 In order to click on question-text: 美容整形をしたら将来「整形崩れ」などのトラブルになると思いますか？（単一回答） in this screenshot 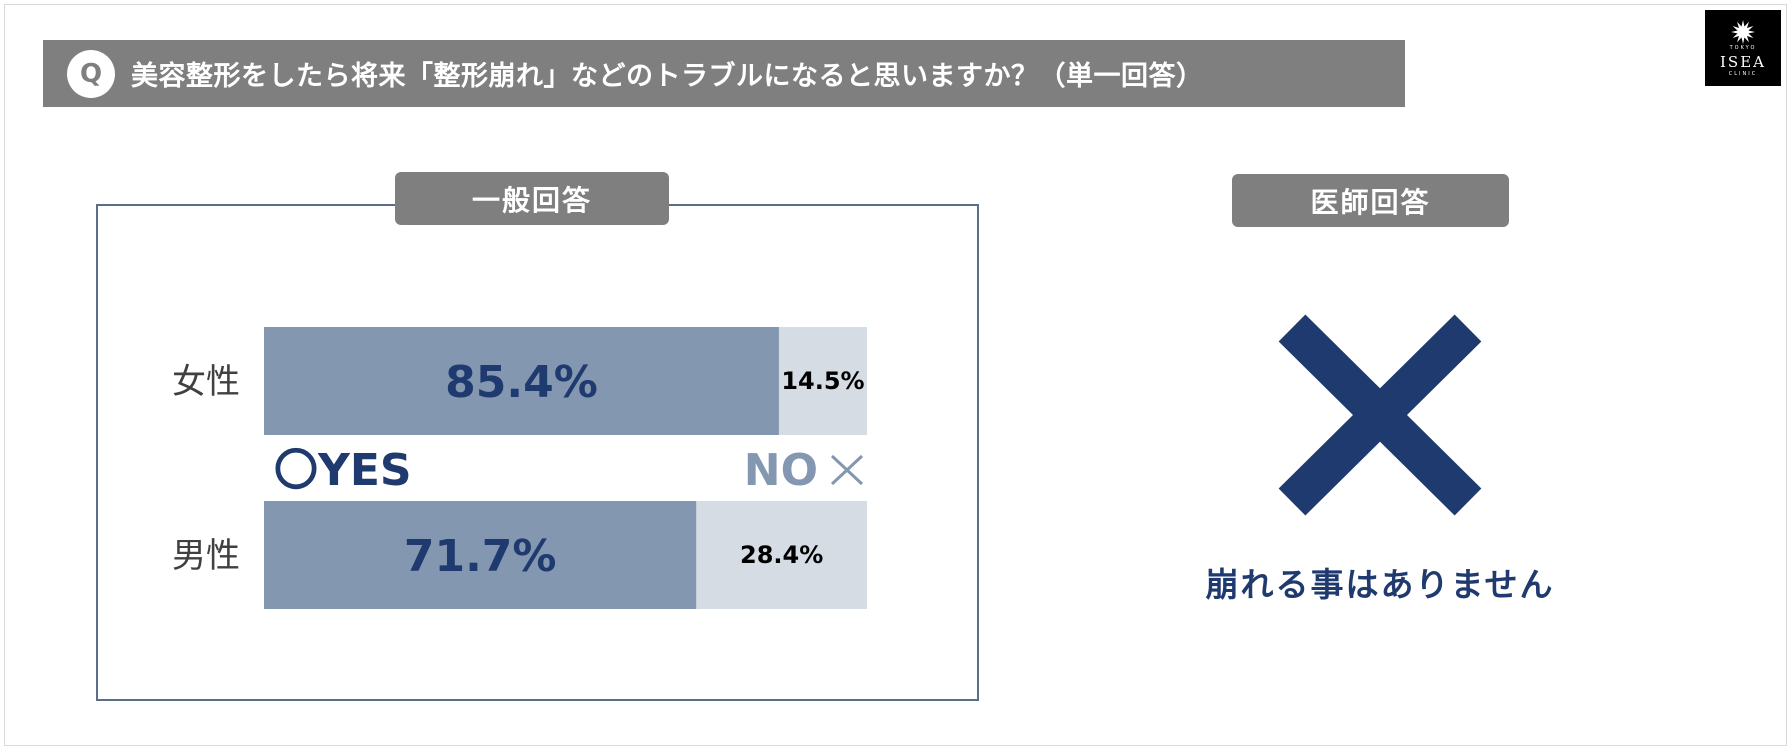, I will do `click(667, 76)`.